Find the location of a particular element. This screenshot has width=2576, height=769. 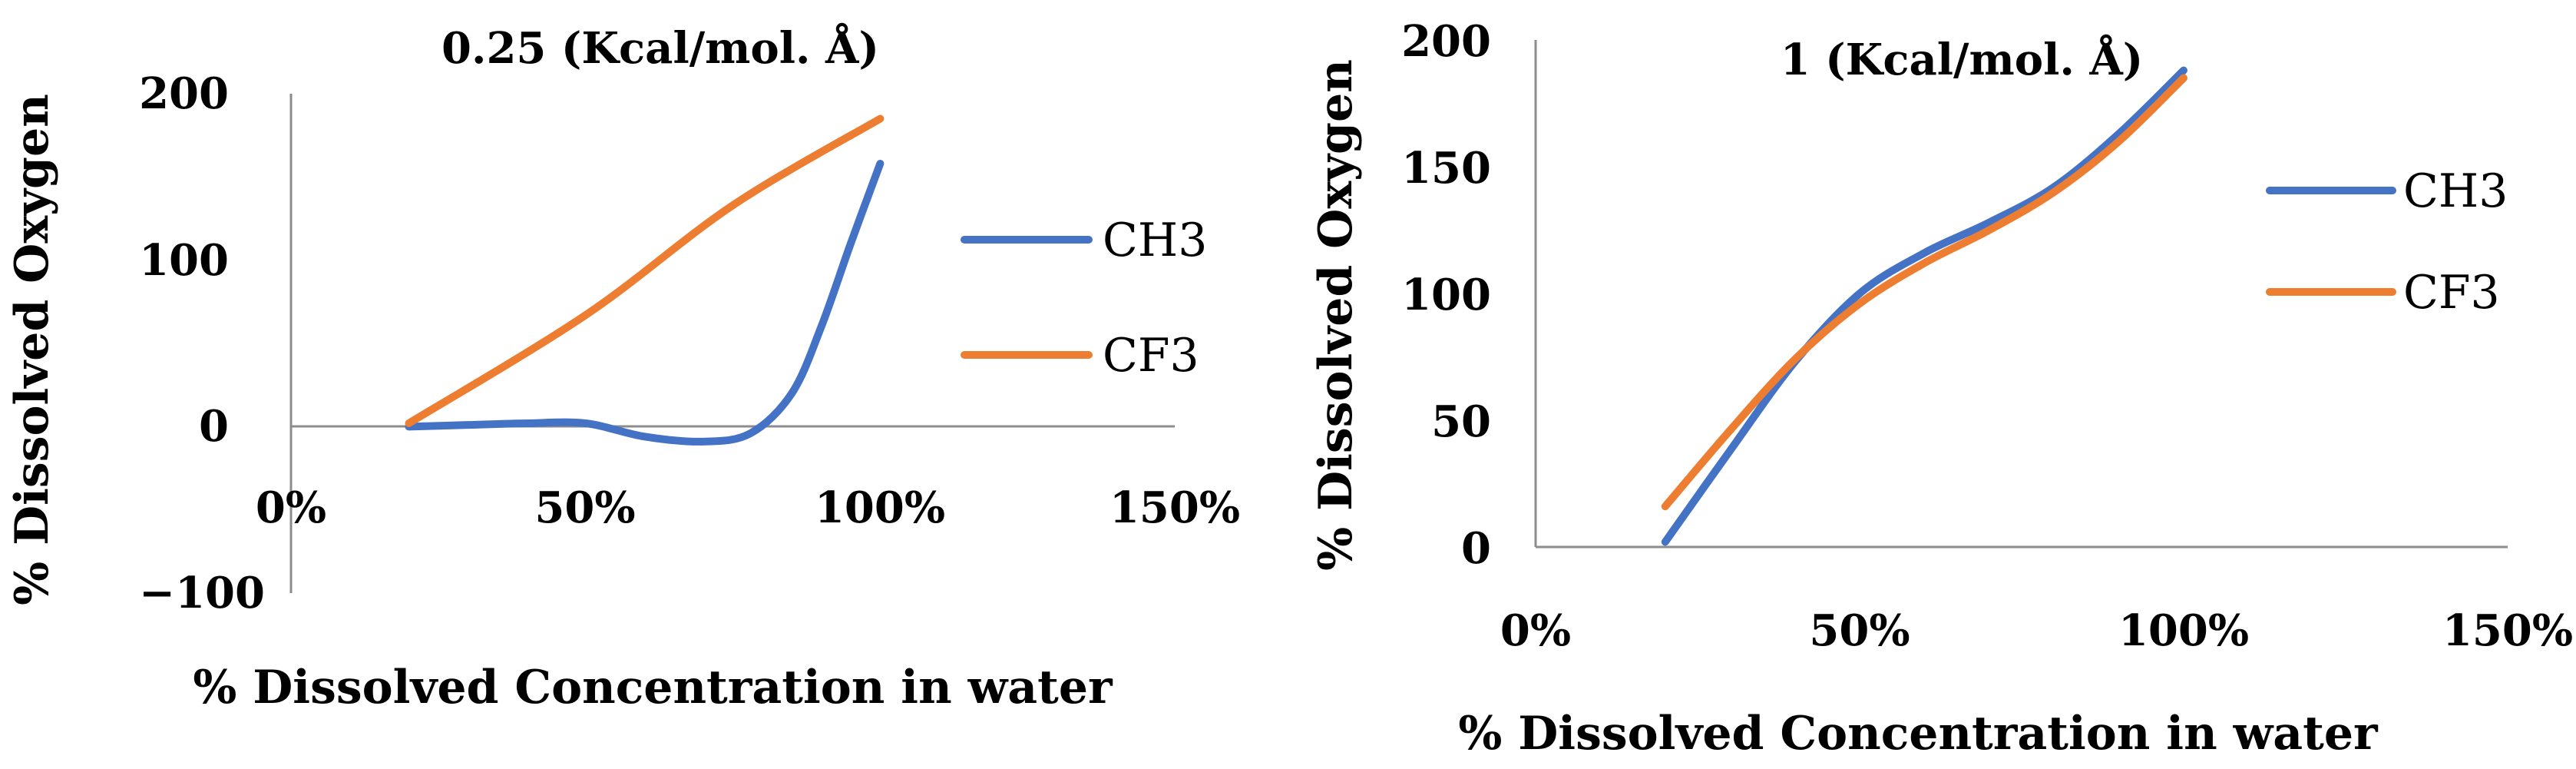

chart-1-legend: CH3 CF3 is located at coordinates (1084, 298).